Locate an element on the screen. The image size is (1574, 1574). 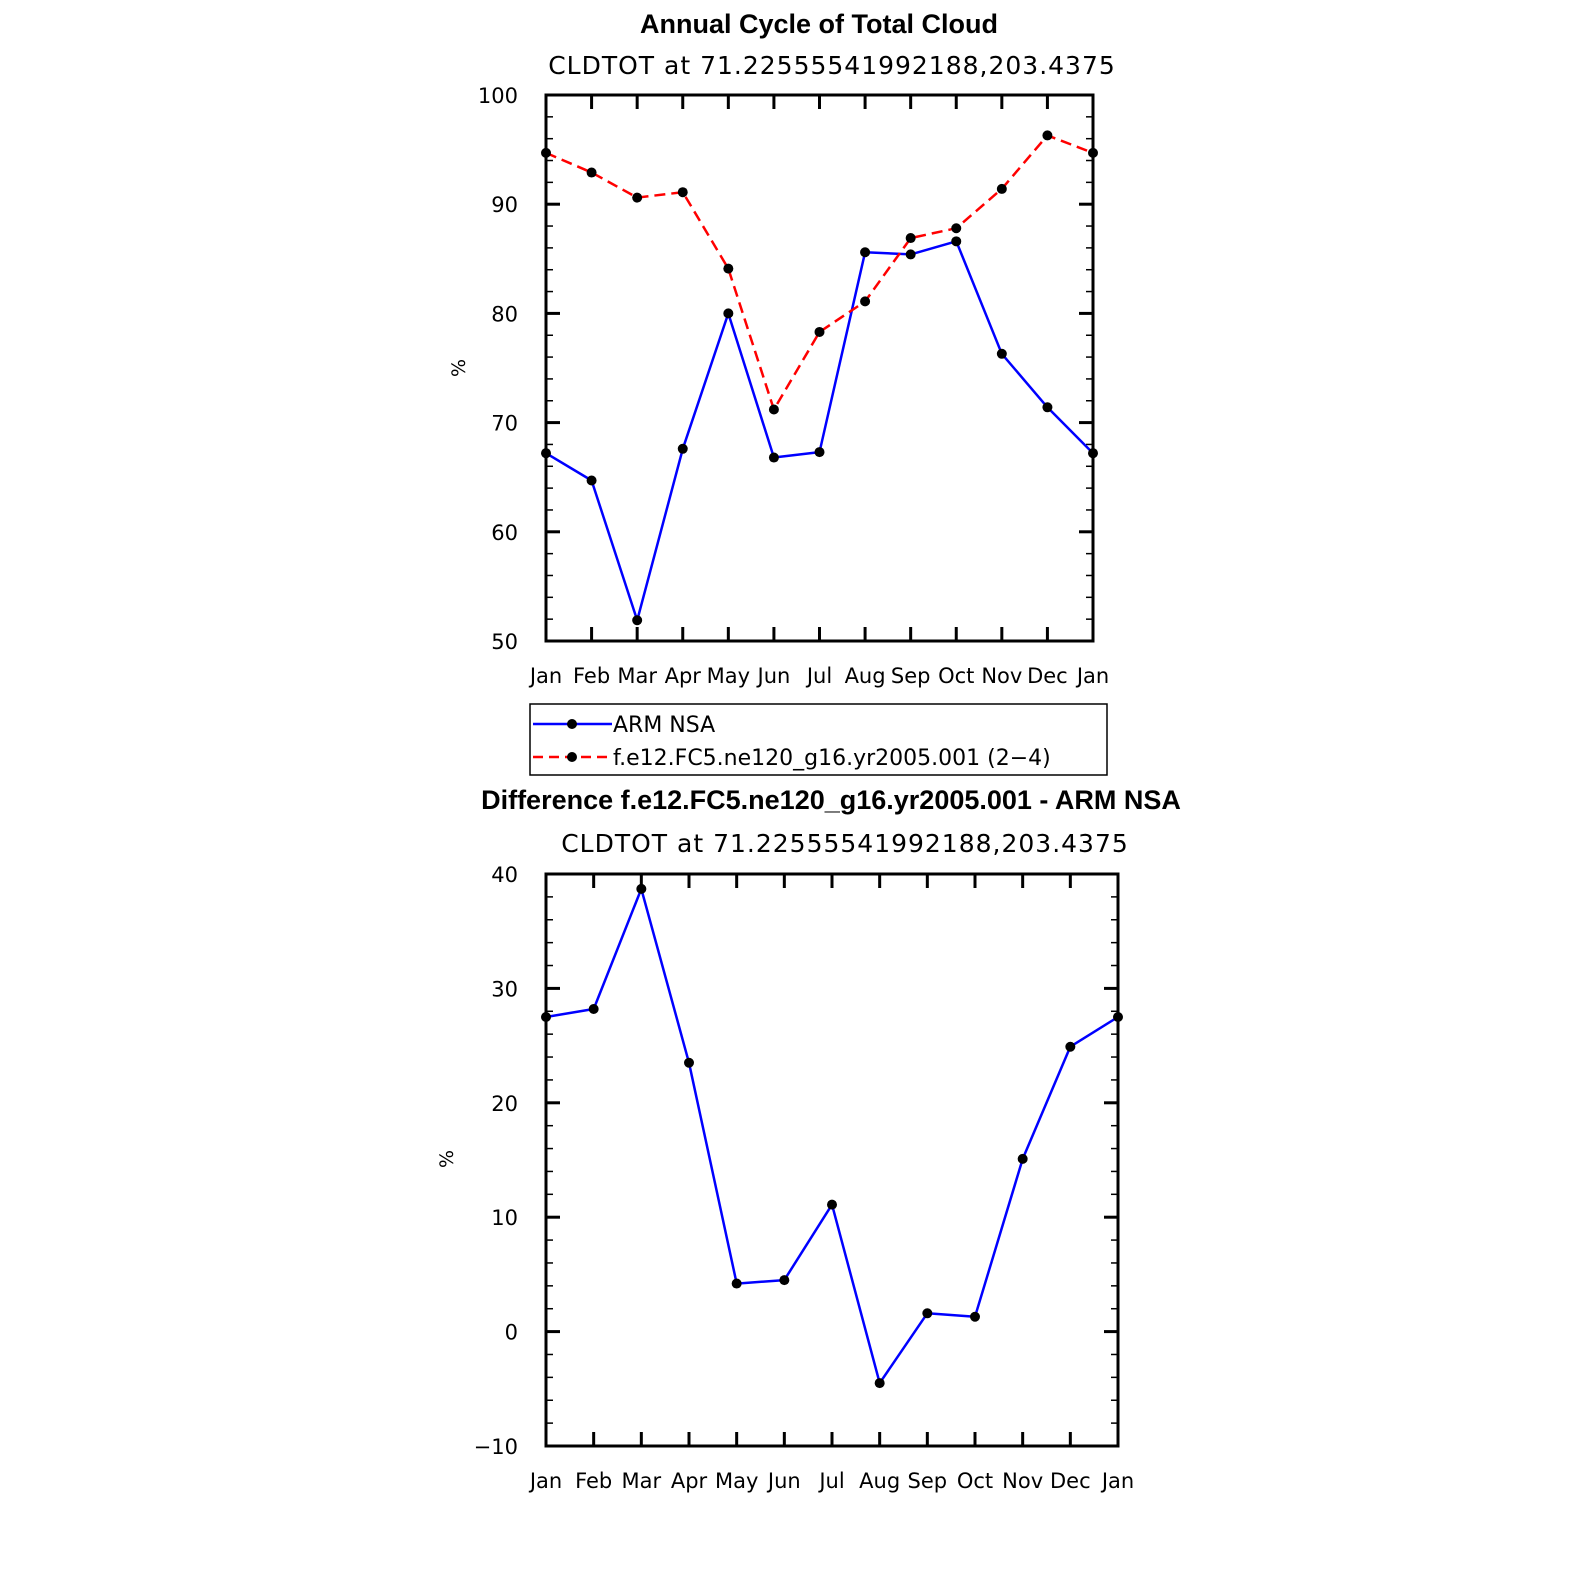
chart1-y-tick-label: 90 is located at coordinates (504, 205).